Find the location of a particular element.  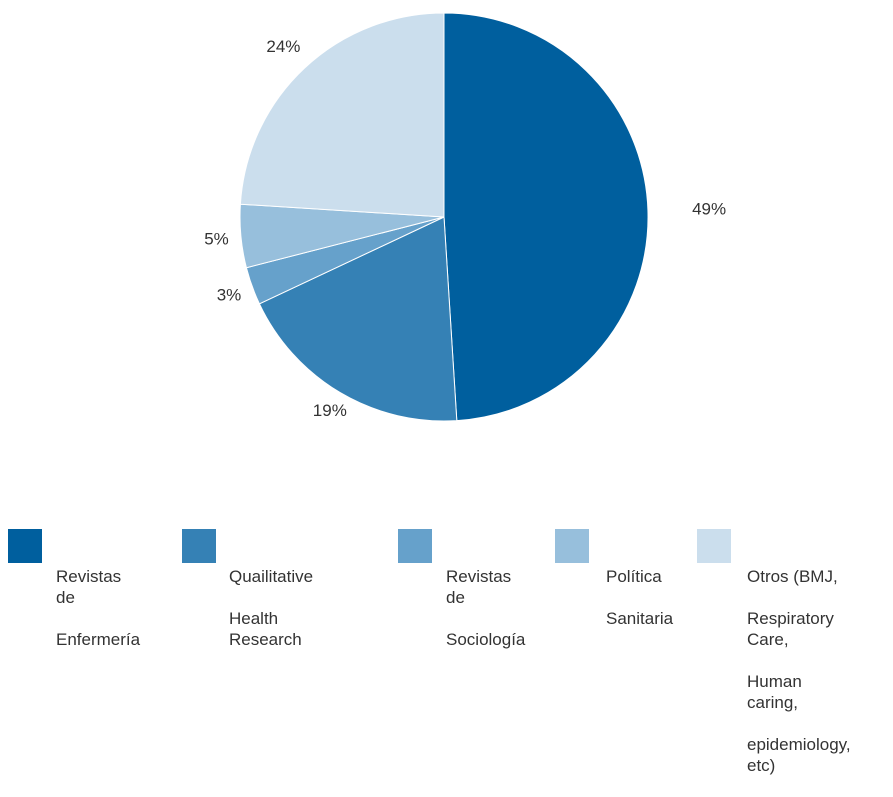

pie-value-label-0: 49% is located at coordinates (709, 209).